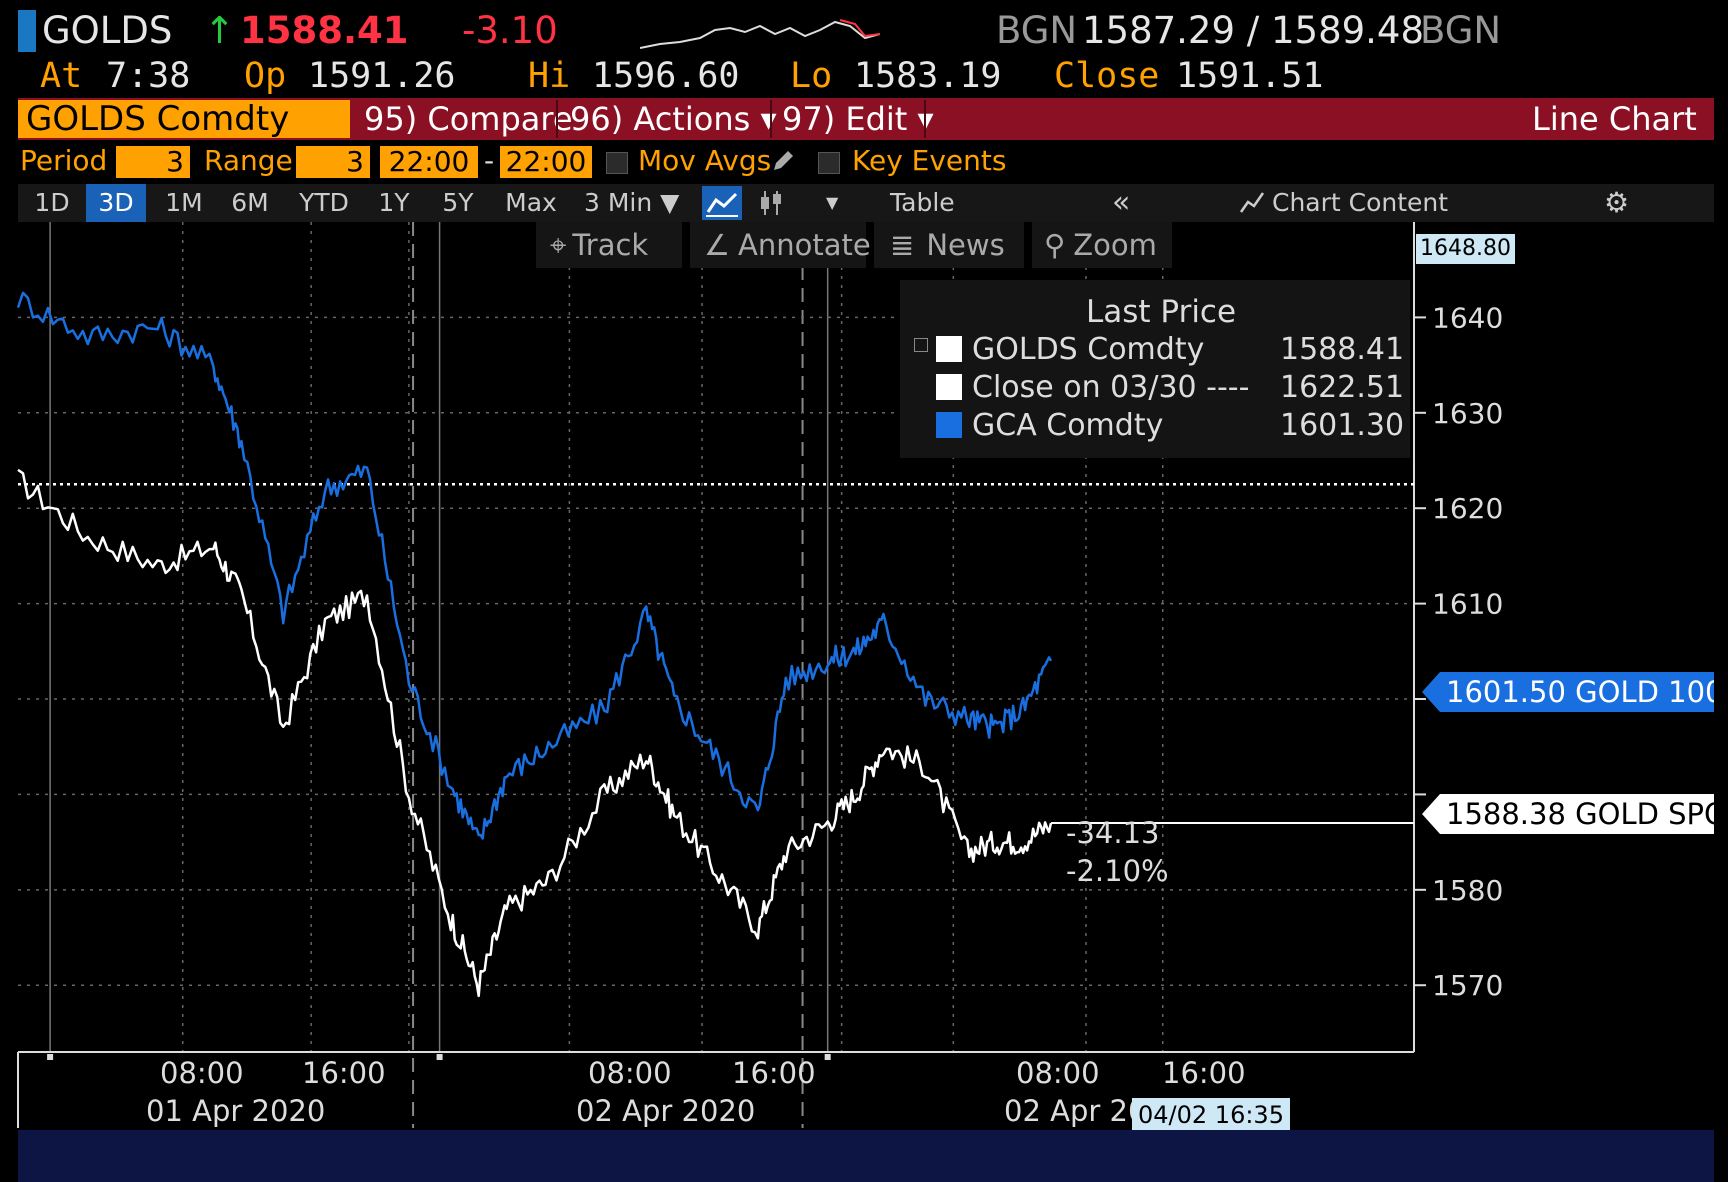 The height and width of the screenshot is (1182, 1728). What do you see at coordinates (928, 76) in the screenshot?
I see `low-value: 1583.19` at bounding box center [928, 76].